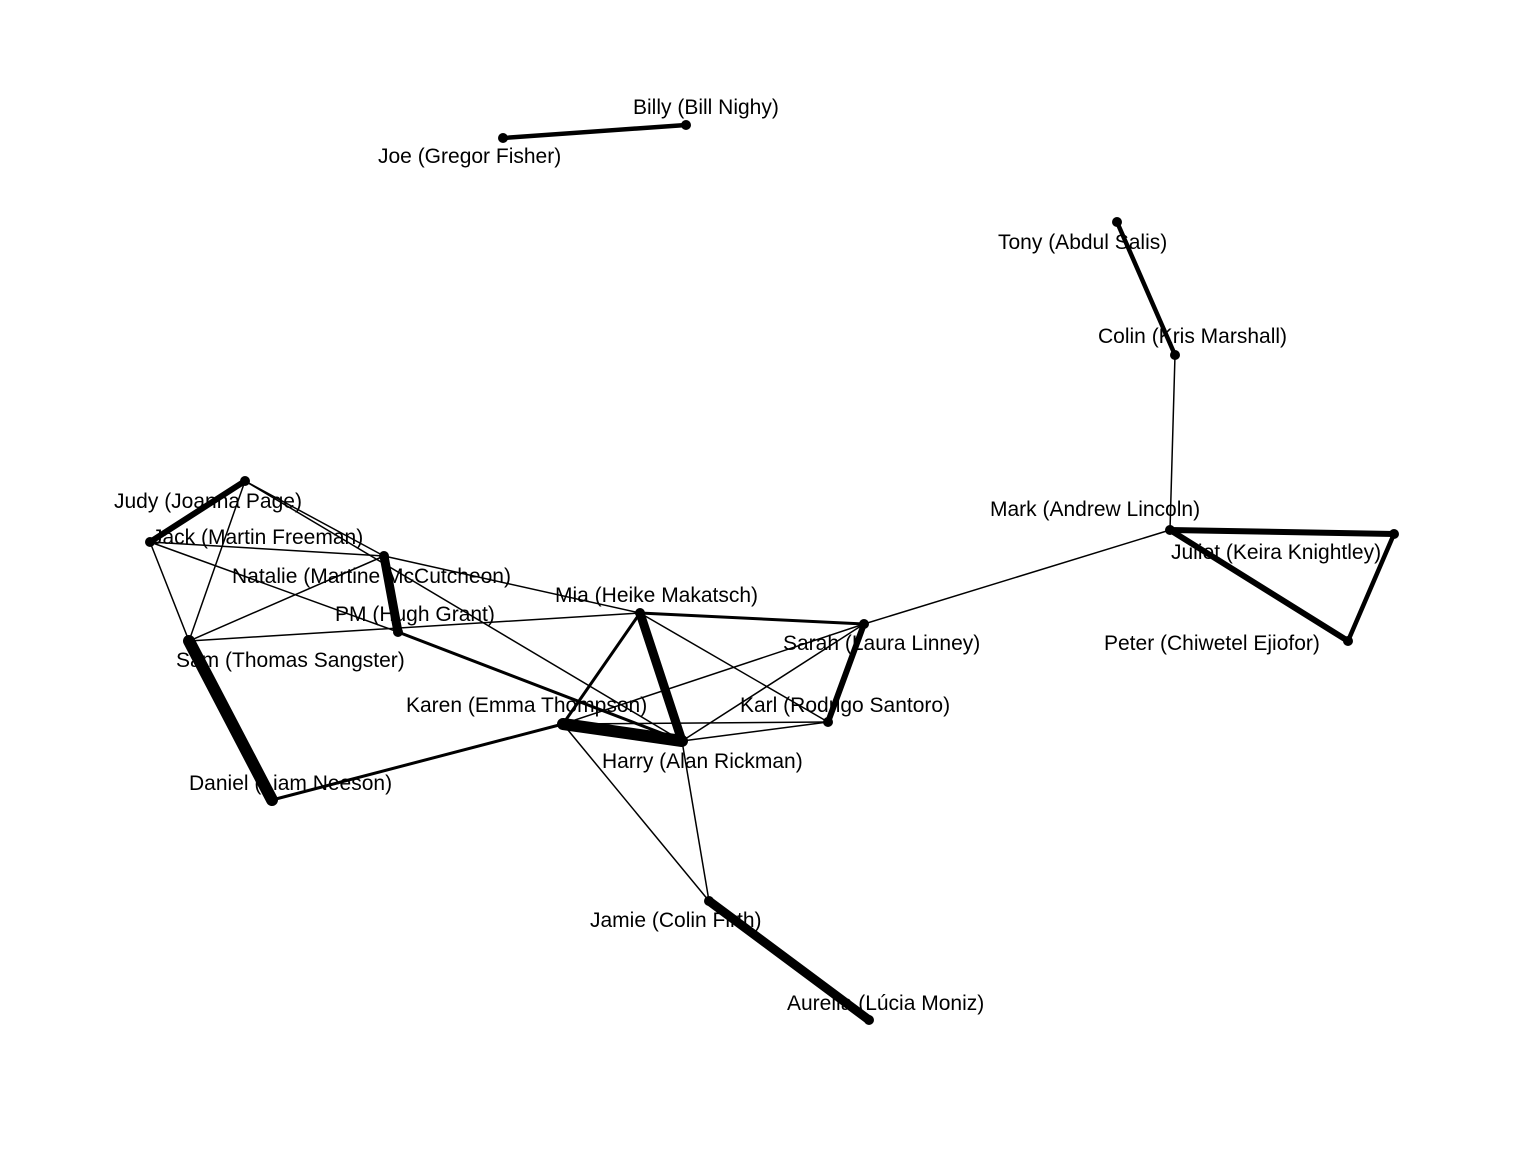 Image resolution: width=1536 pixels, height=1152 pixels. What do you see at coordinates (1394, 534) in the screenshot?
I see `node-juliet` at bounding box center [1394, 534].